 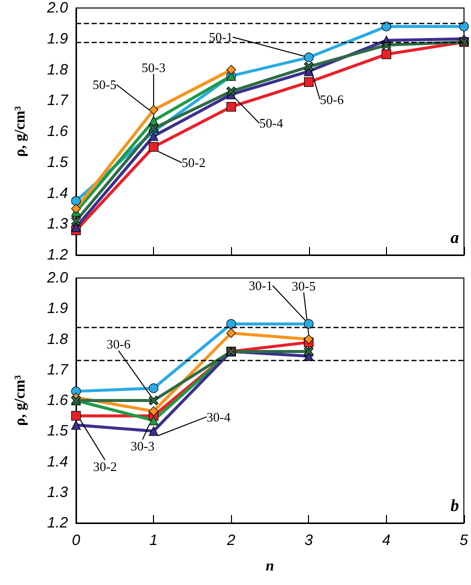 I want to click on legend-label: 50-2, so click(x=194, y=162).